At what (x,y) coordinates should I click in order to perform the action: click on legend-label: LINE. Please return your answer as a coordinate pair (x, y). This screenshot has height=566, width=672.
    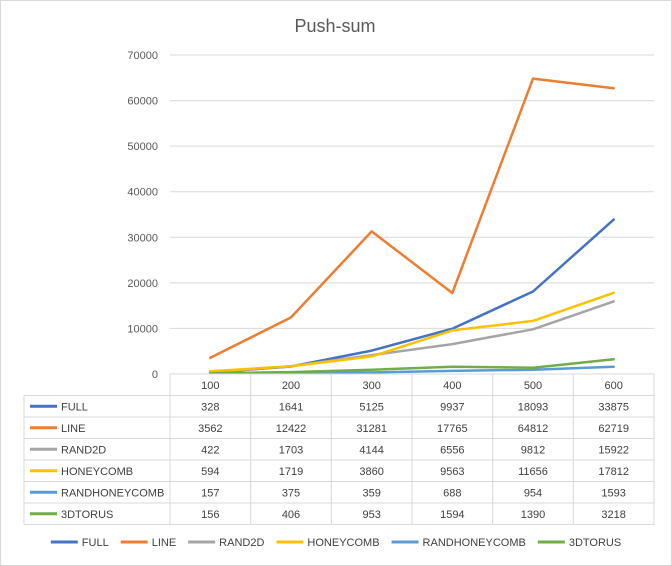
    Looking at the image, I should click on (164, 543).